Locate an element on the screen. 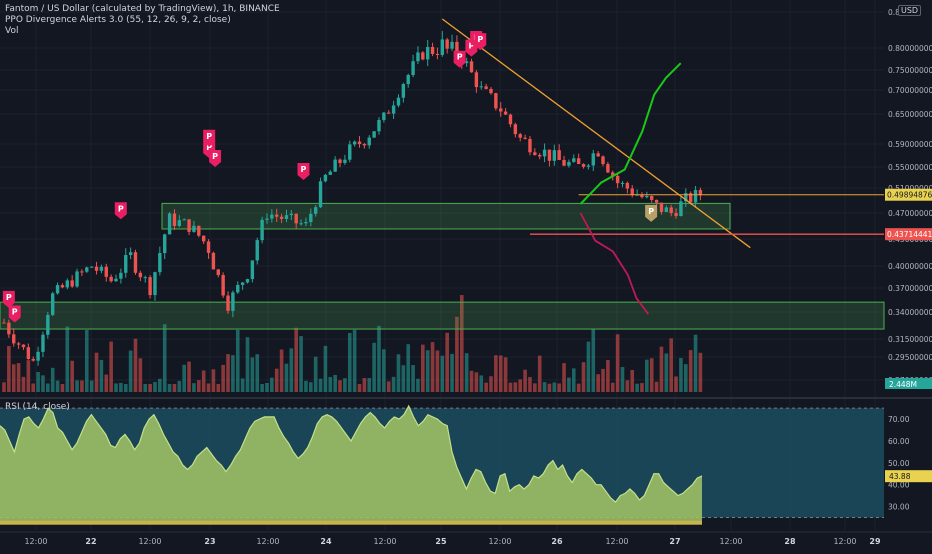 The height and width of the screenshot is (554, 932). price-tick-label: 0.85 is located at coordinates (896, 12).